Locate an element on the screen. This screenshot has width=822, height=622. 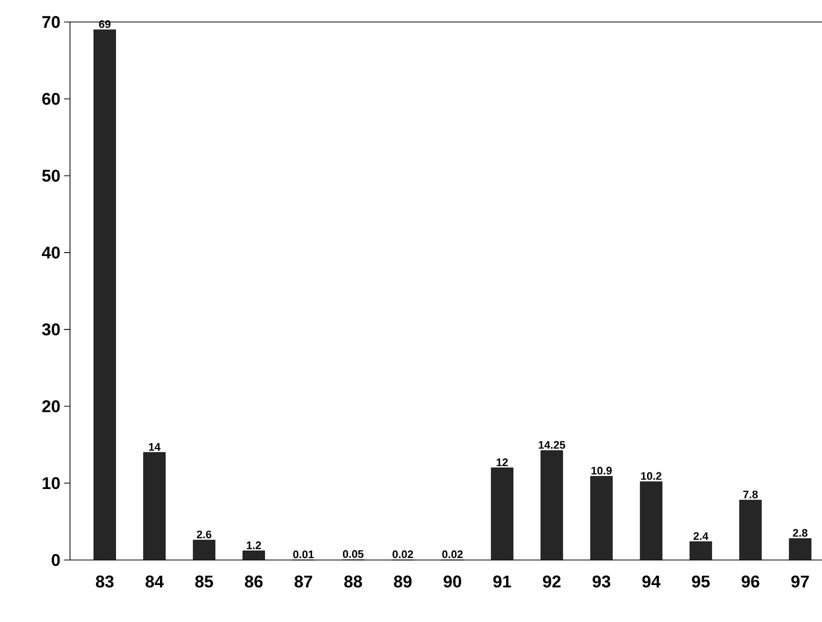
x-tick-label: 96 is located at coordinates (751, 582).